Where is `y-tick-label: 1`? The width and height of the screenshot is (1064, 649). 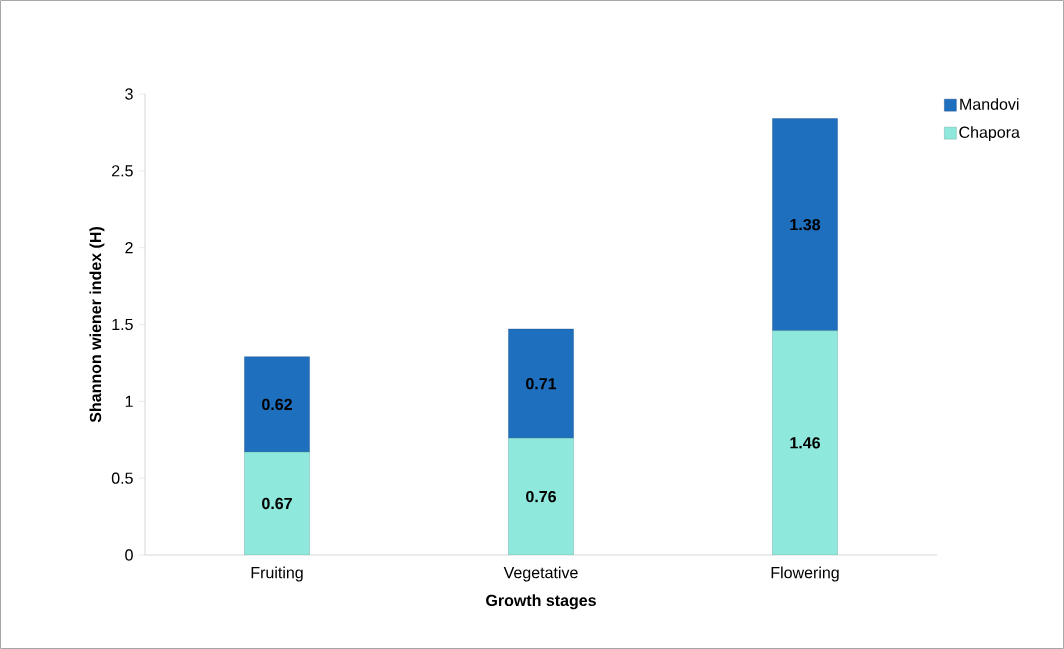 y-tick-label: 1 is located at coordinates (129, 401).